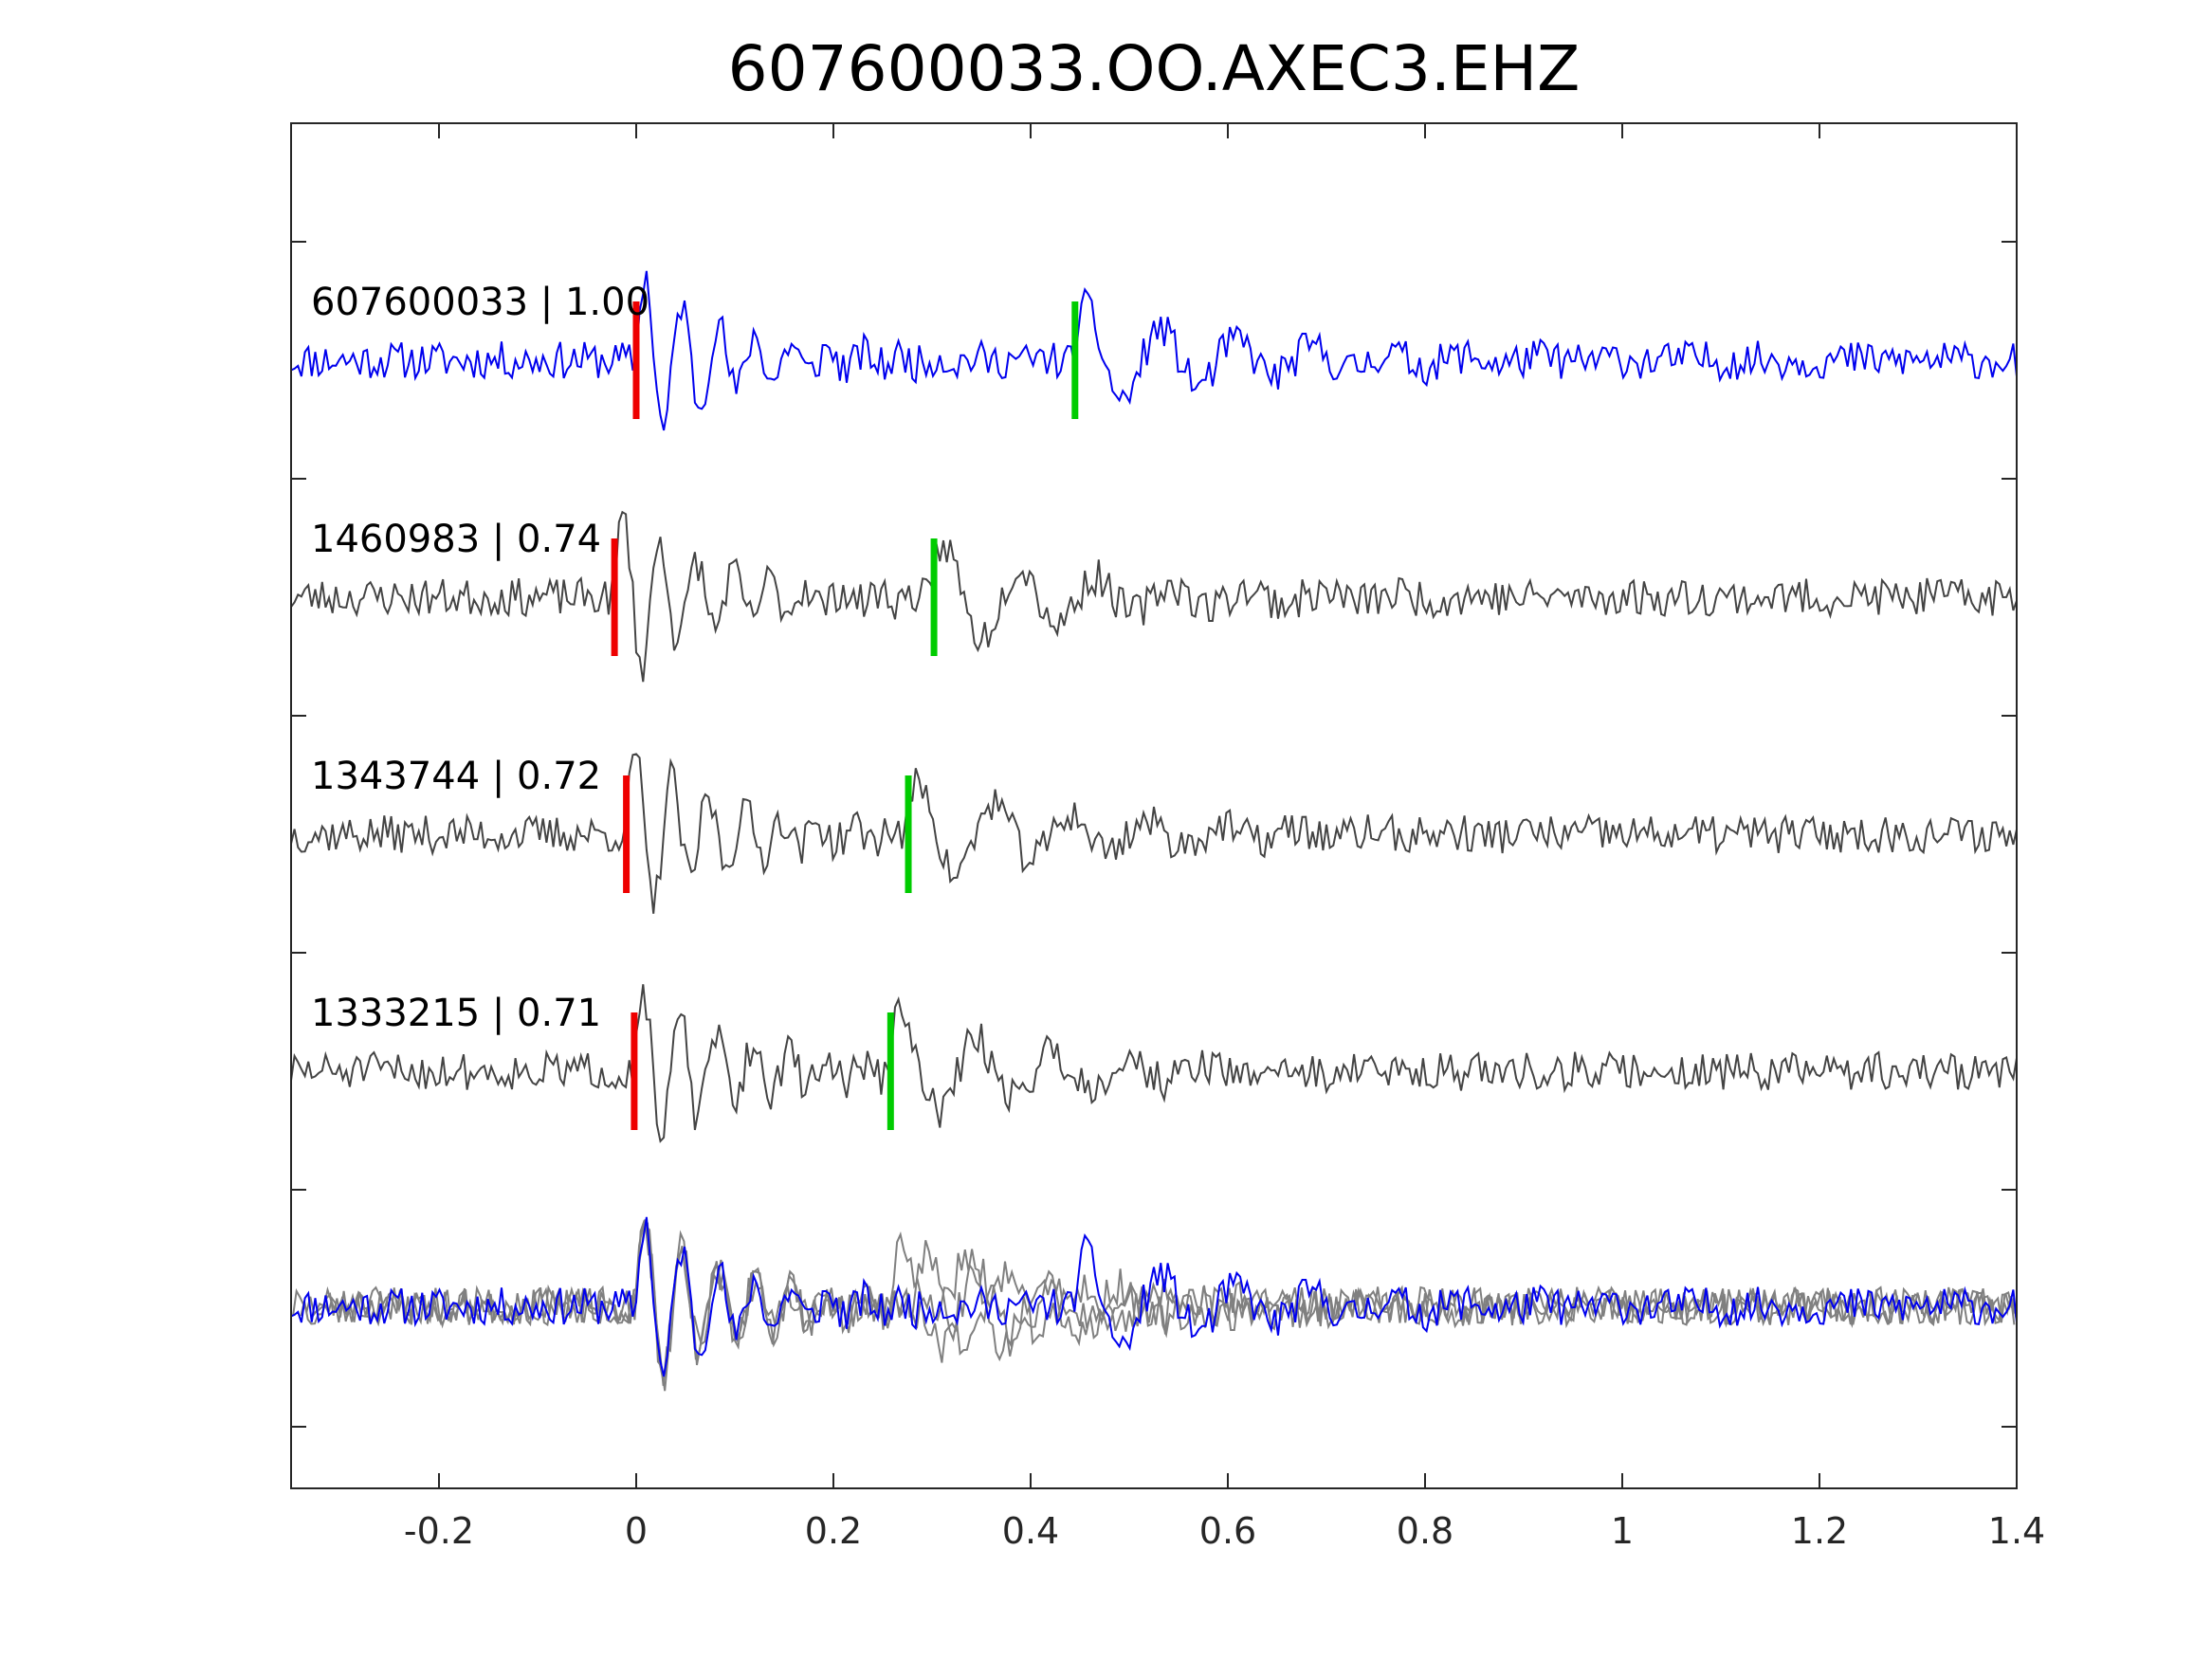 This screenshot has height=1659, width=2212. What do you see at coordinates (1819, 1531) in the screenshot?
I see `x-tick-label: 1.2` at bounding box center [1819, 1531].